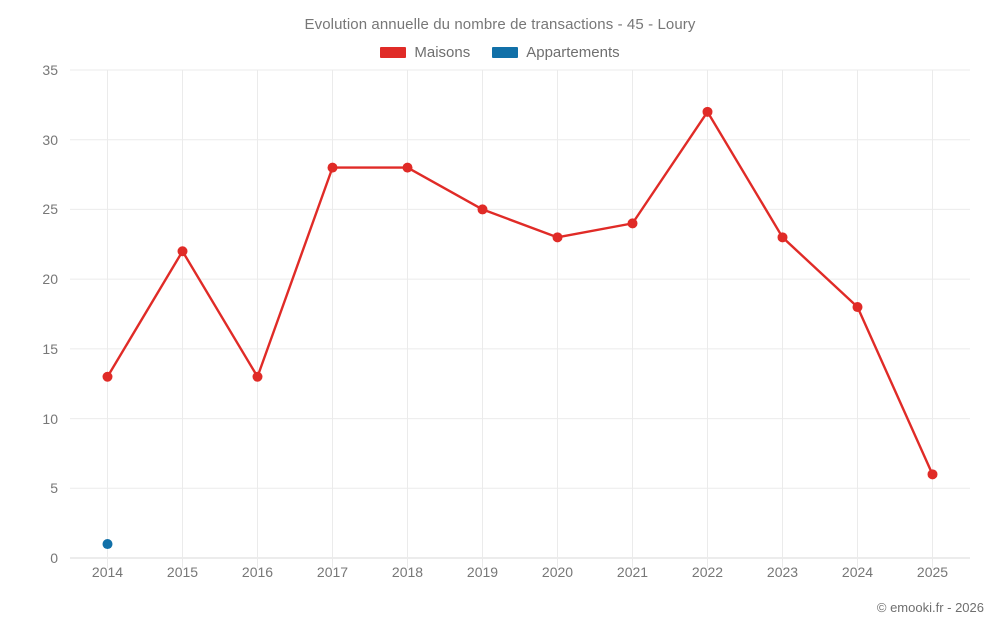 The height and width of the screenshot is (625, 1000). What do you see at coordinates (505, 52) in the screenshot?
I see `legend-swatch-appartements` at bounding box center [505, 52].